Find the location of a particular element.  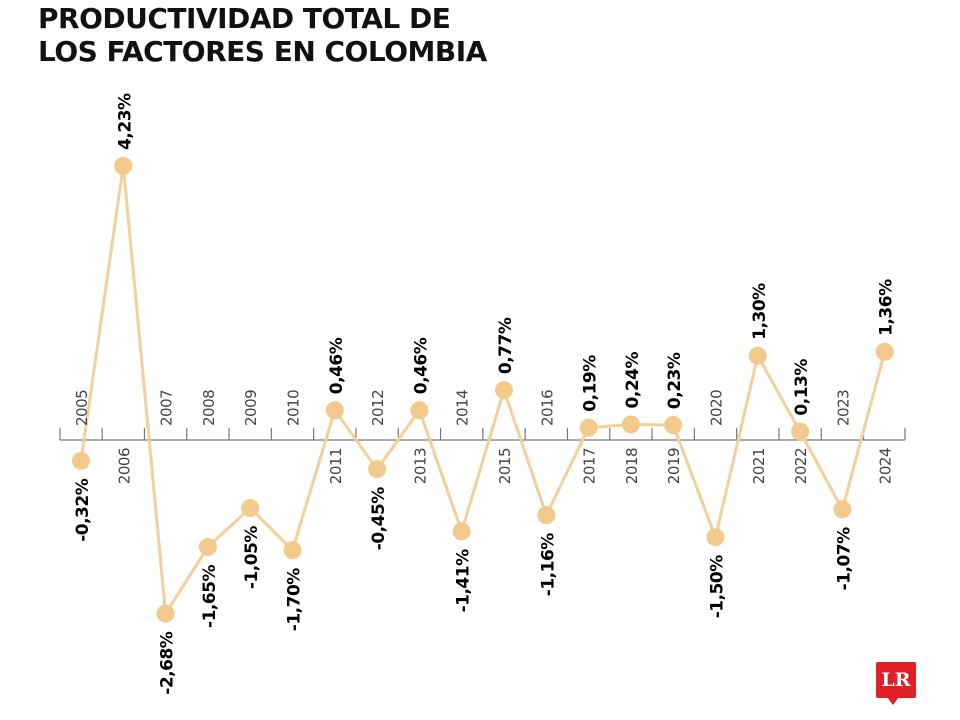

data-label: -1,70% is located at coordinates (295, 599).